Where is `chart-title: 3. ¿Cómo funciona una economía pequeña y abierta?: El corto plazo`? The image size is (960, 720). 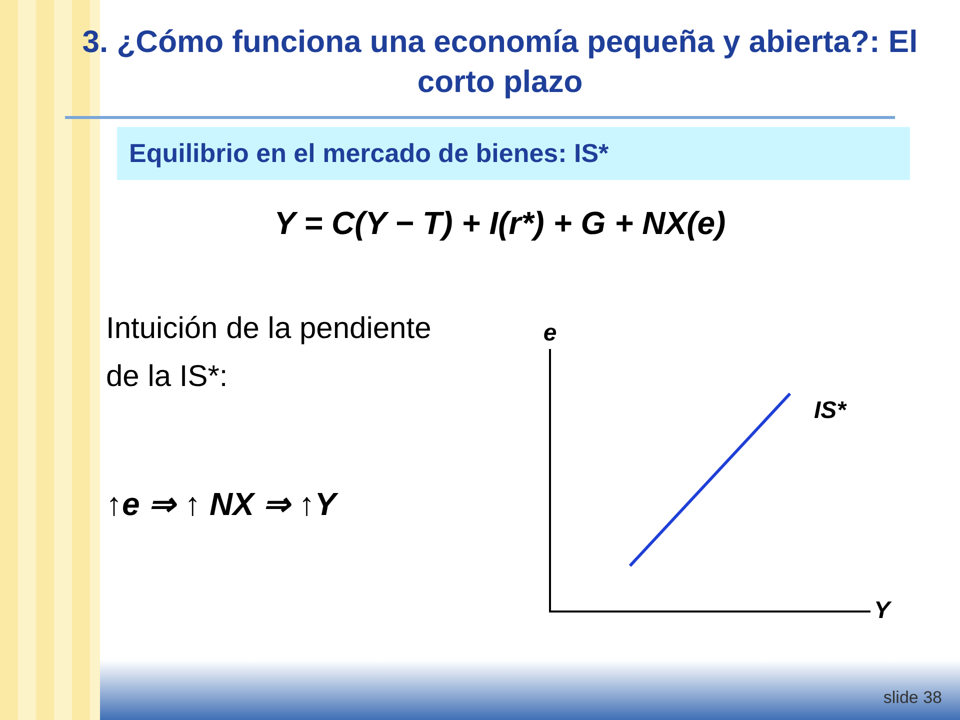 chart-title: 3. ¿Cómo funciona una economía pequeña y abierta?: El corto plazo is located at coordinates (500, 62).